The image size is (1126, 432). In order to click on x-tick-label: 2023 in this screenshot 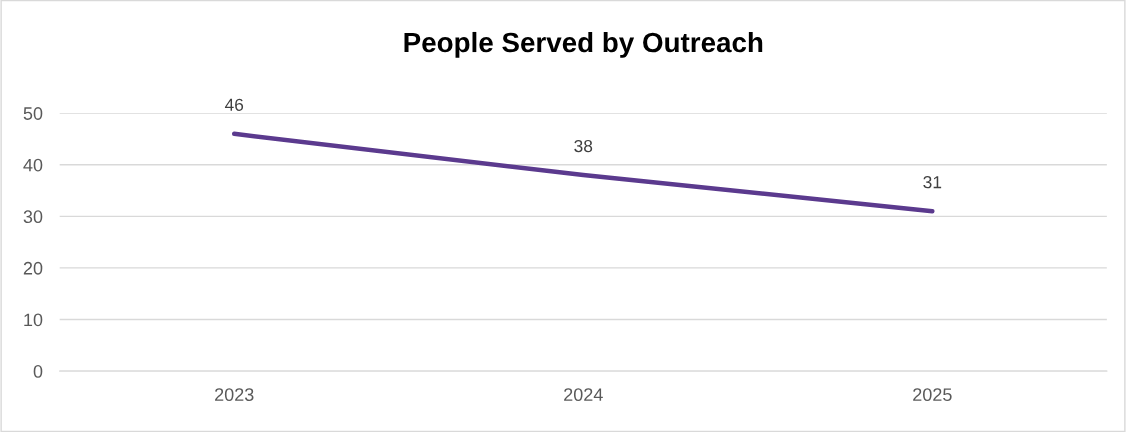, I will do `click(234, 395)`.